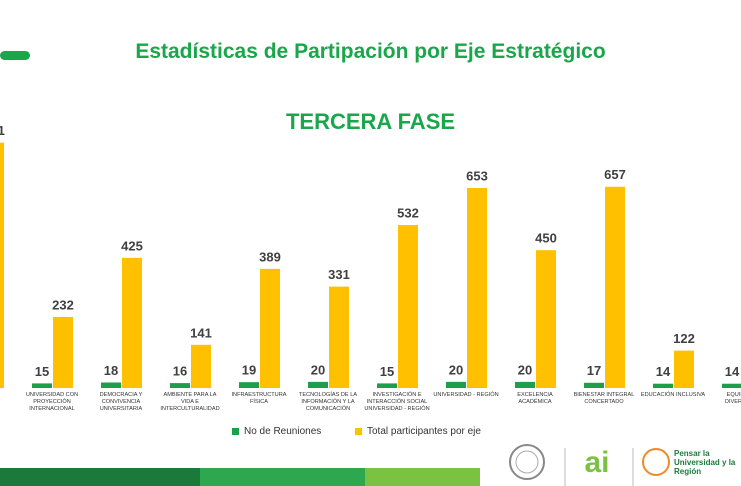  I want to click on value-label: 331, so click(339, 274).